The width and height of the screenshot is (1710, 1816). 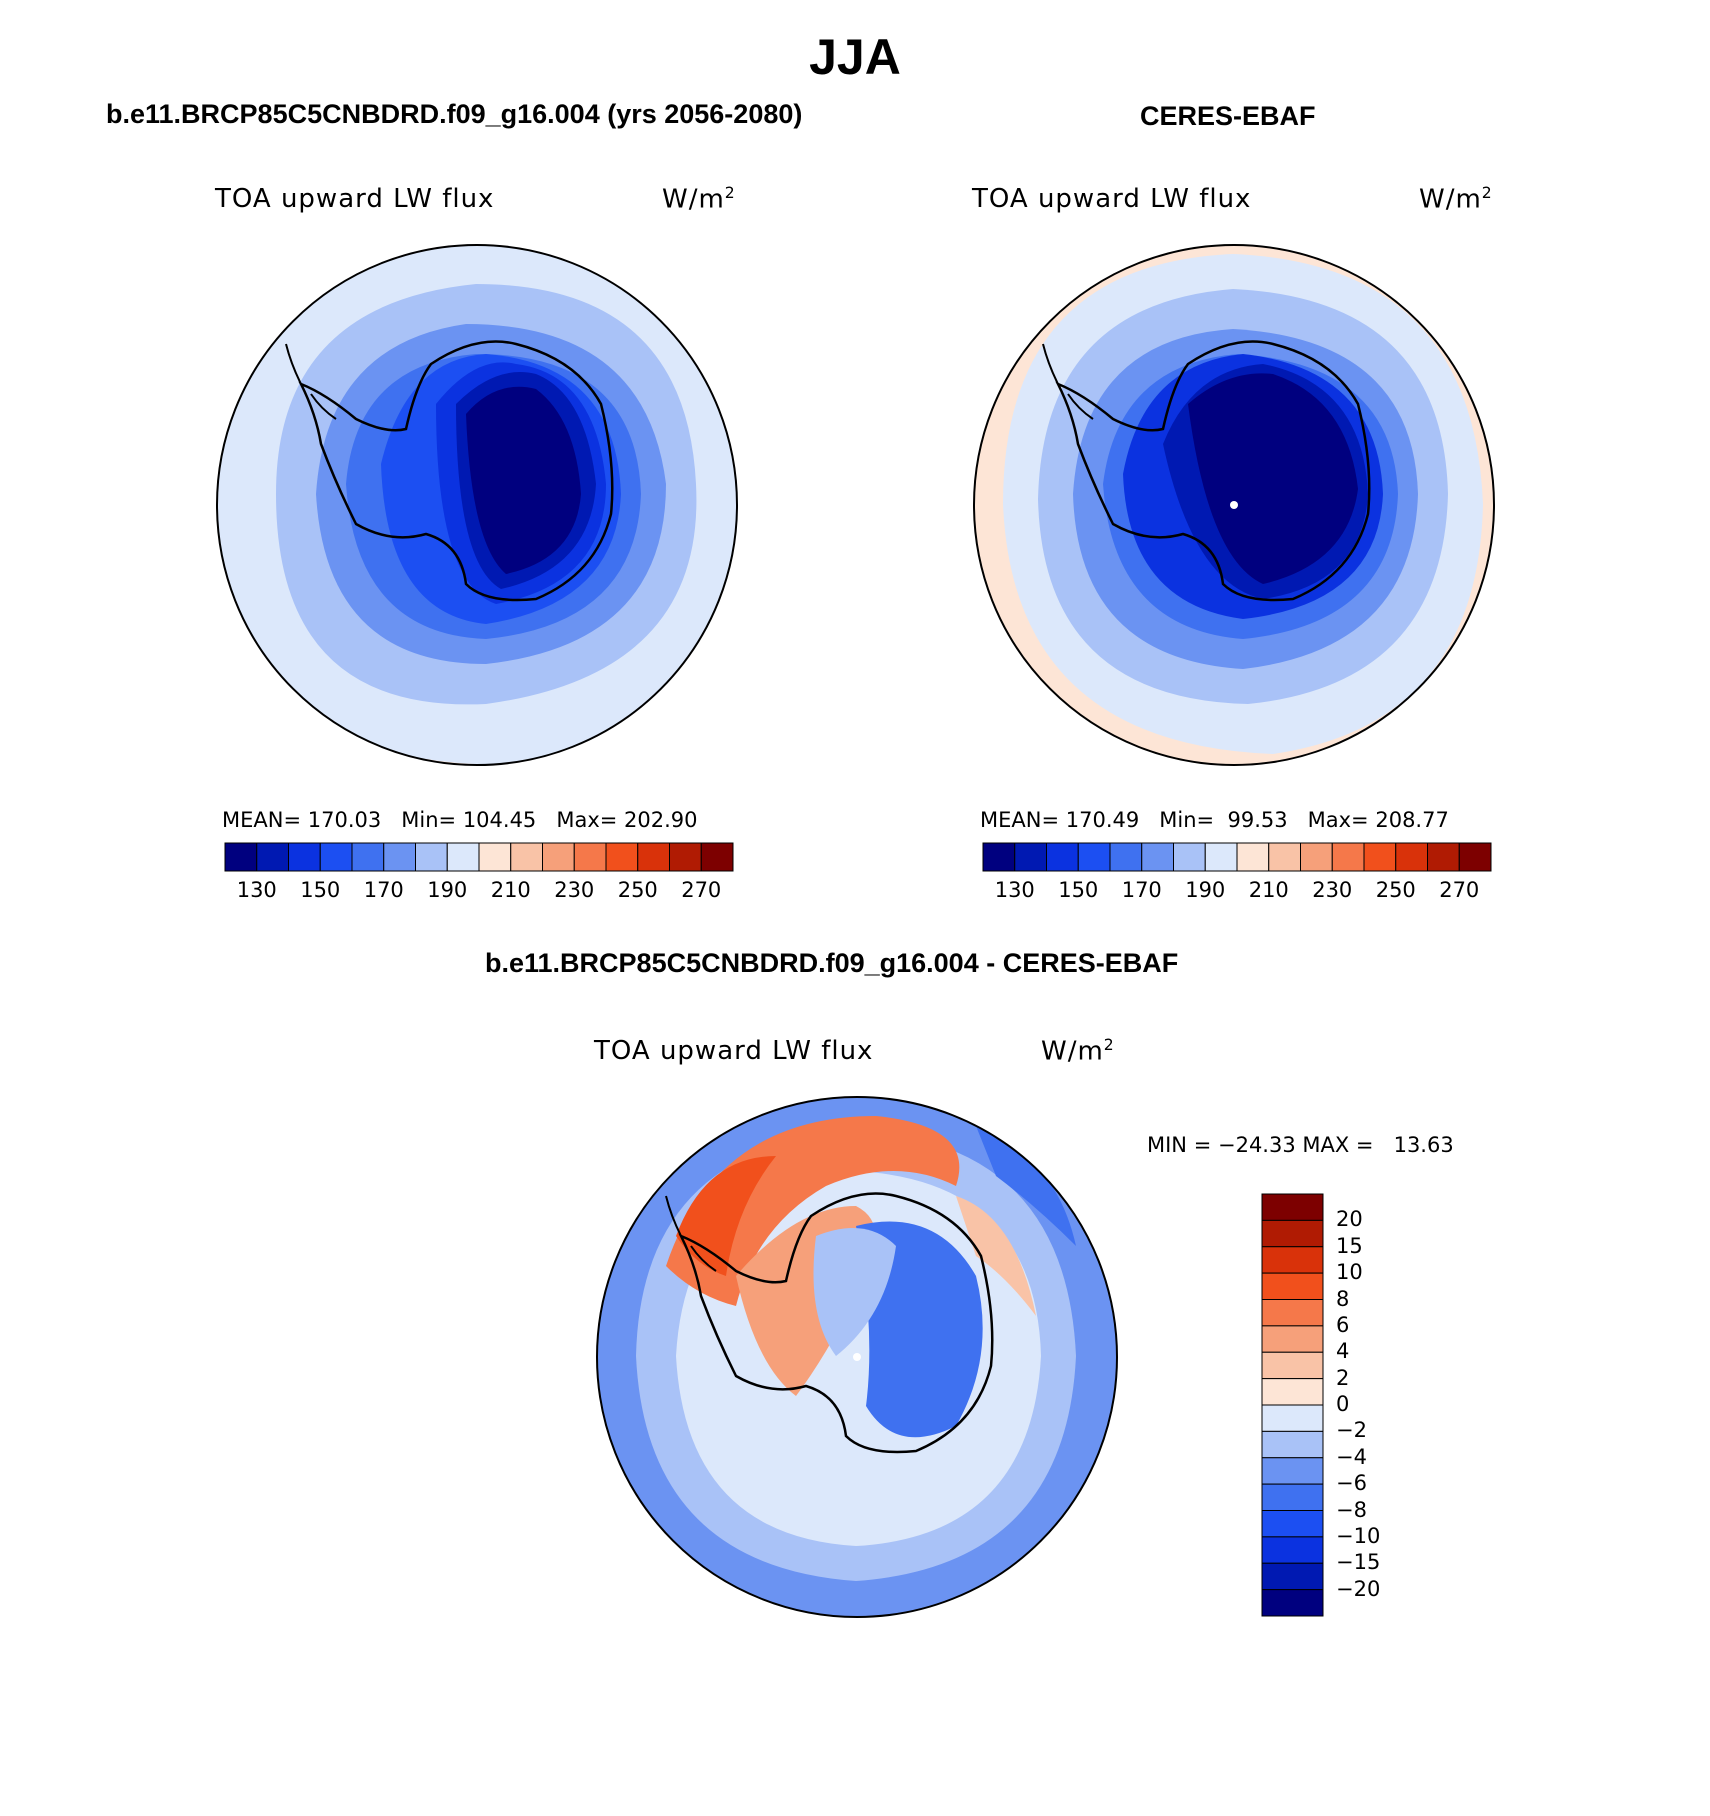 What do you see at coordinates (1268, 890) in the screenshot?
I see `colorbar-tick-label: 210` at bounding box center [1268, 890].